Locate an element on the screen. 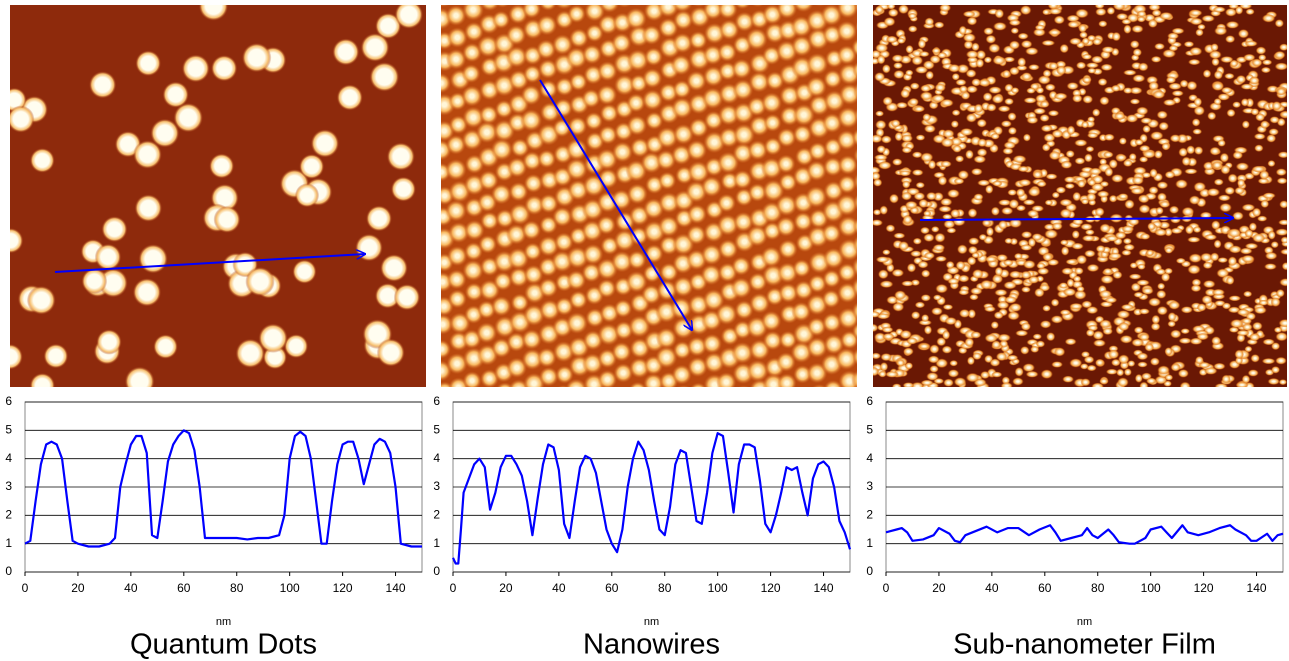  y-tick-label: 5 is located at coordinates (436, 430).